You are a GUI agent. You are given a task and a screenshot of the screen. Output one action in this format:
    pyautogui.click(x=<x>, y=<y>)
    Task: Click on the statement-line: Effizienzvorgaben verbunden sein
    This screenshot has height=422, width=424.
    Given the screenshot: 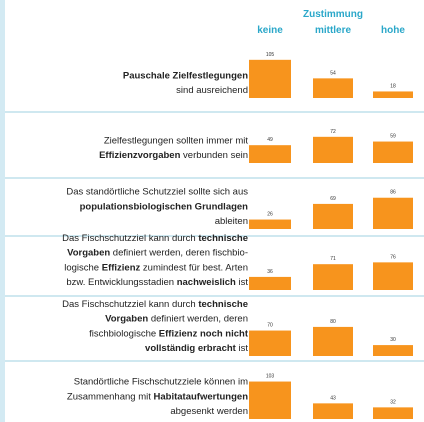 What is the action you would take?
    pyautogui.click(x=173, y=155)
    